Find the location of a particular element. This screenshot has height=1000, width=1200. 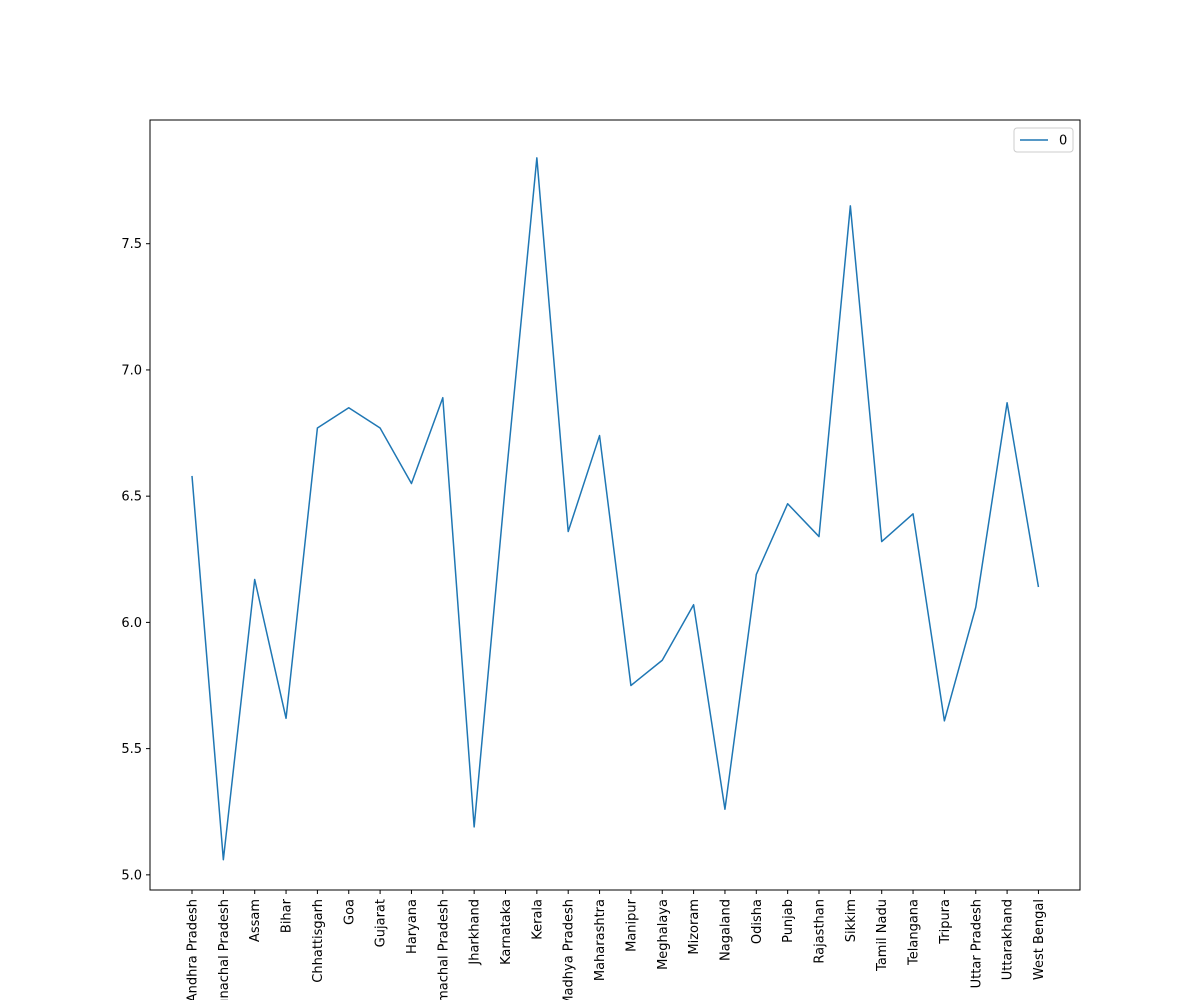

x-tick-label: Maharashtra is located at coordinates (600, 940).